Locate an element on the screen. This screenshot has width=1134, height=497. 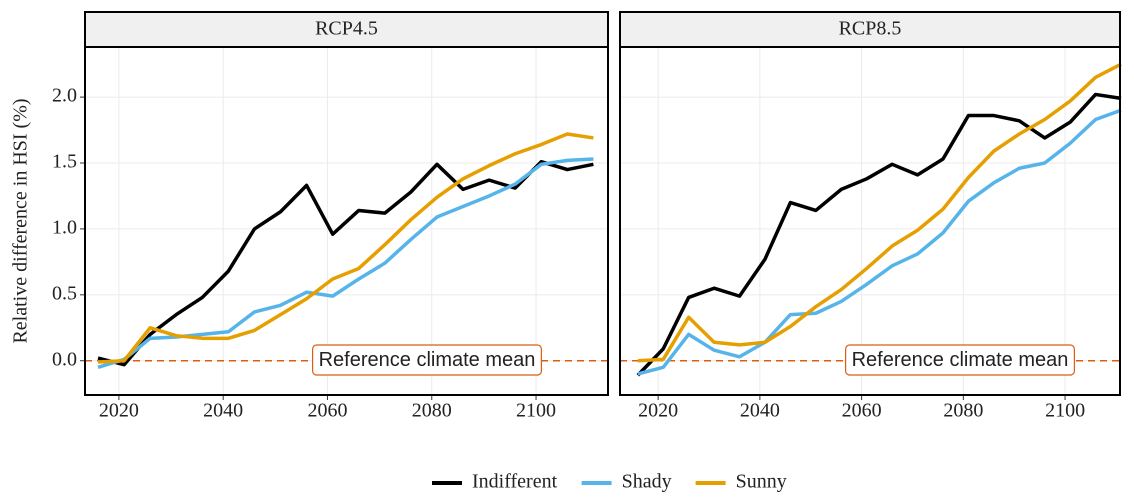
legend-label: Indifferent is located at coordinates (515, 482).